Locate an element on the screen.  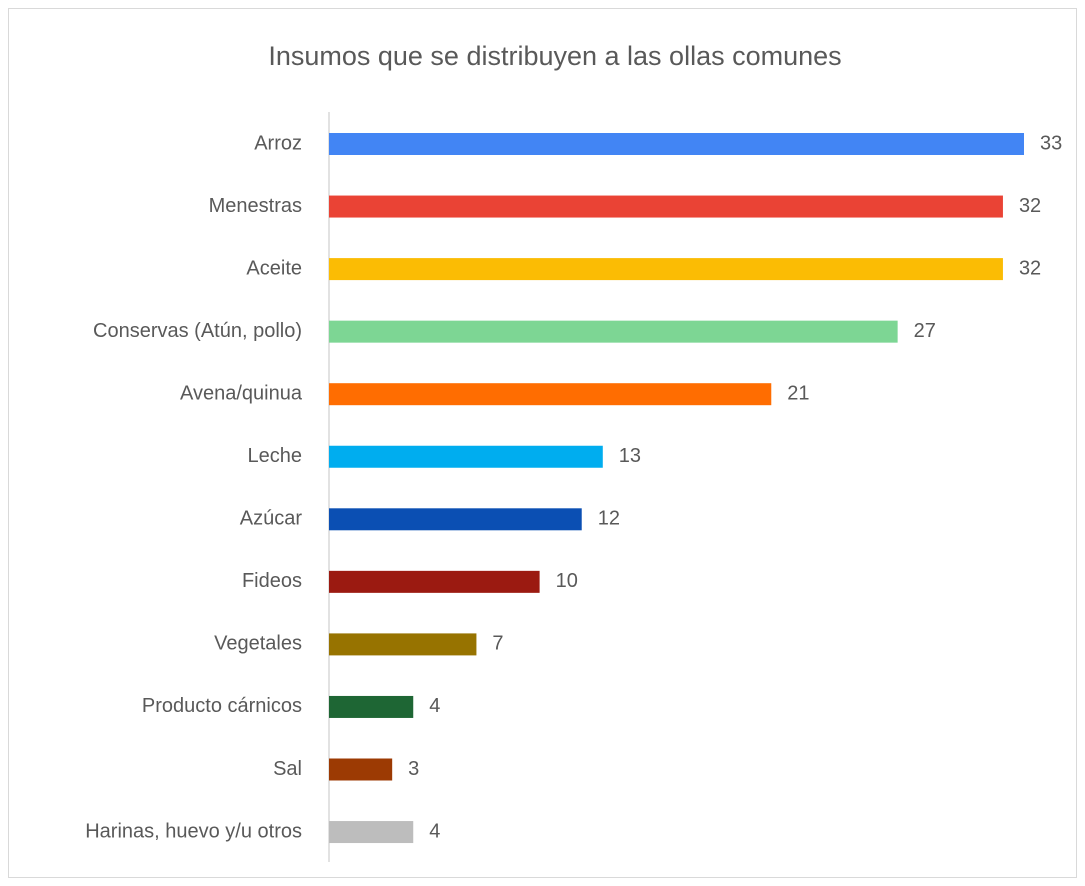
y-tick-label: Leche is located at coordinates (275, 456).